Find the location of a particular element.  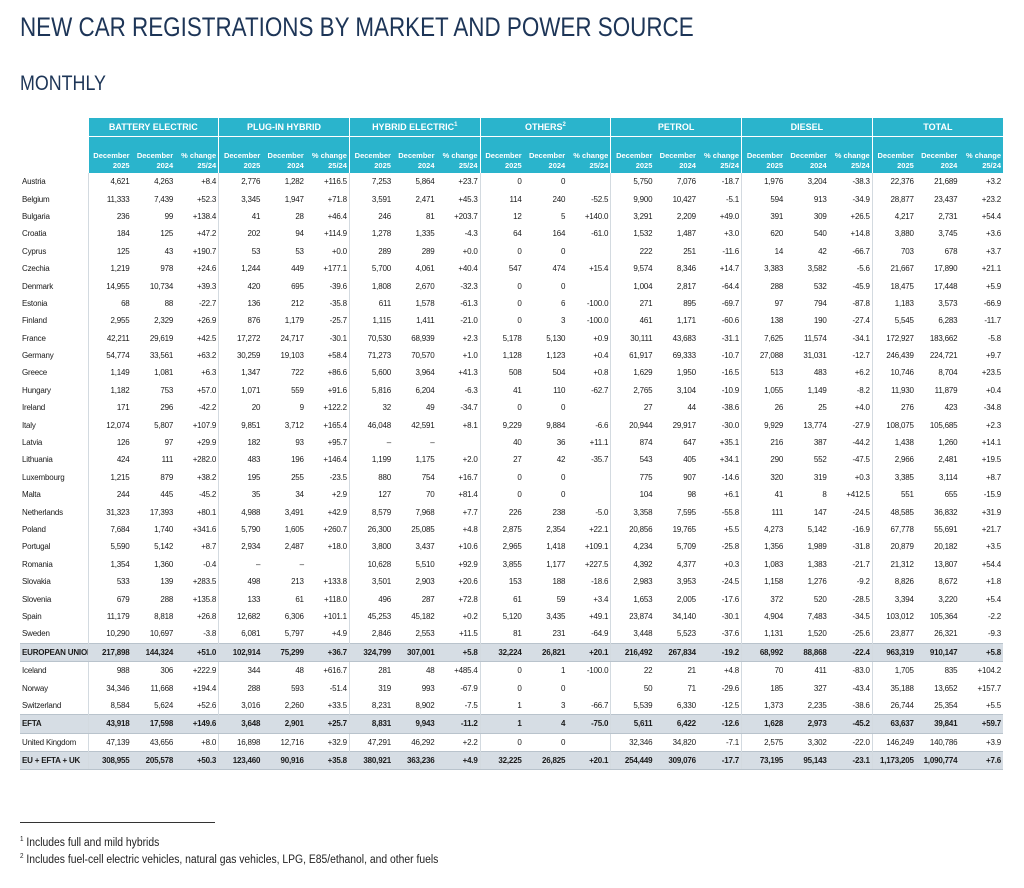

cell: 114 is located at coordinates (501, 199).